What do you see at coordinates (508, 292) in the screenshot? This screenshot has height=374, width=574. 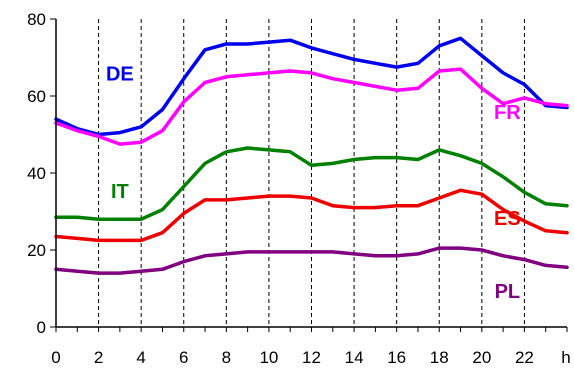 I see `series-label-pl: PL` at bounding box center [508, 292].